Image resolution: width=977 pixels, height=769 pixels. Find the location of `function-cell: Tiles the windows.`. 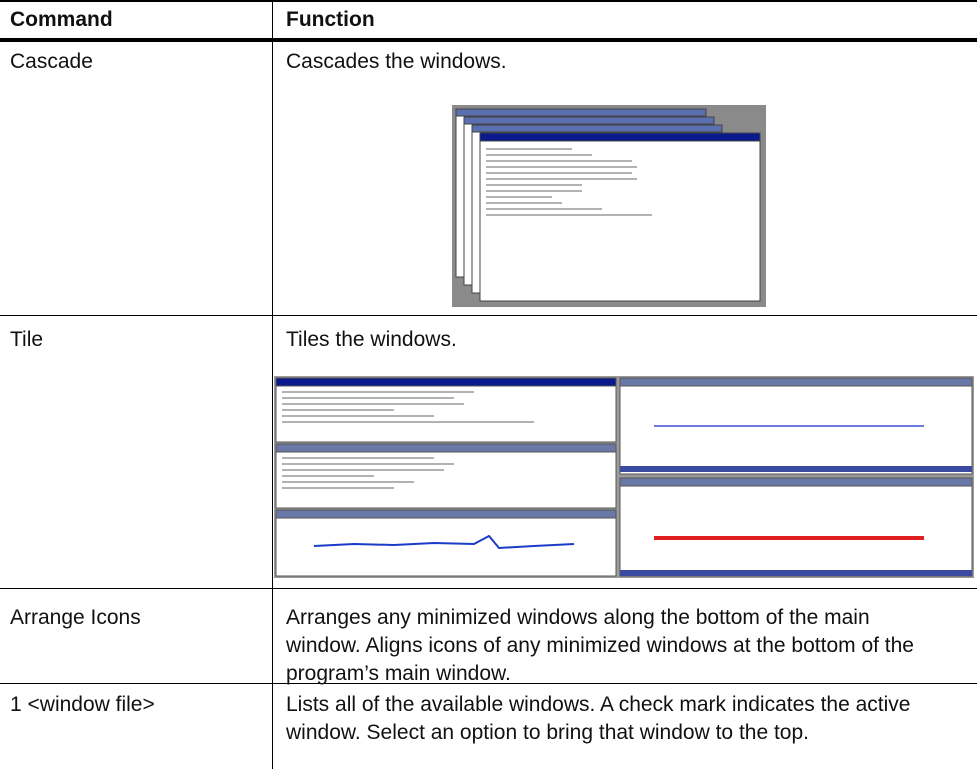

function-cell: Tiles the windows. is located at coordinates (371, 339).